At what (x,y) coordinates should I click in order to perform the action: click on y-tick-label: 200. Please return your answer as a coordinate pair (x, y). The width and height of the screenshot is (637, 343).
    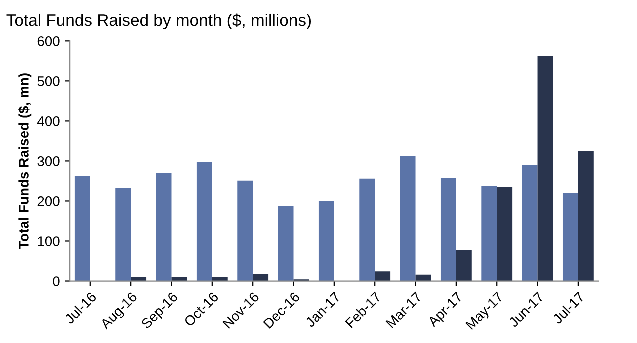
    Looking at the image, I should click on (49, 201).